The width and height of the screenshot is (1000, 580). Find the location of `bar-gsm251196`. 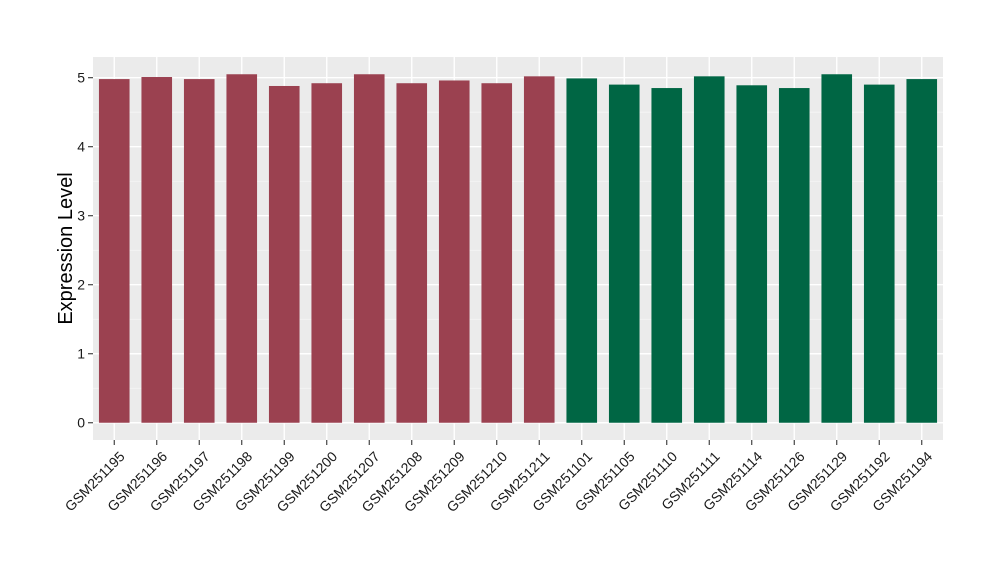

bar-gsm251196 is located at coordinates (157, 250).